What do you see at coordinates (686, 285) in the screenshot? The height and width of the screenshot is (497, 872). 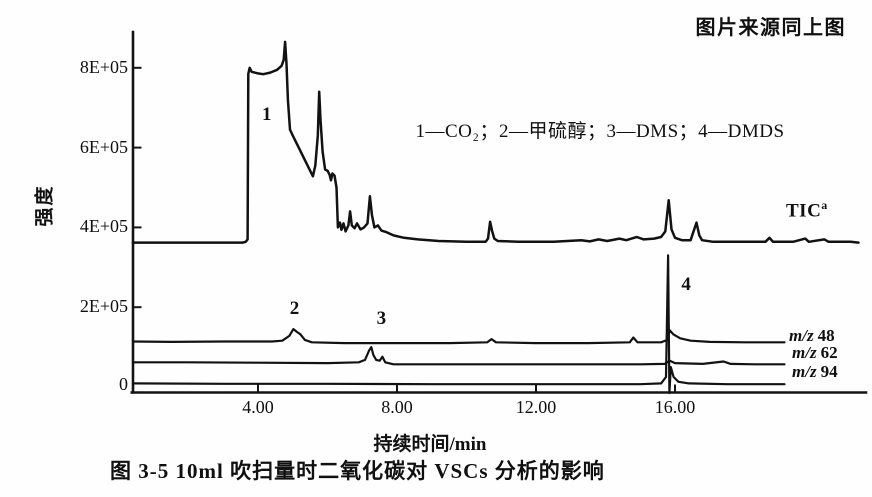 I see `peak-annotation-4: 4` at bounding box center [686, 285].